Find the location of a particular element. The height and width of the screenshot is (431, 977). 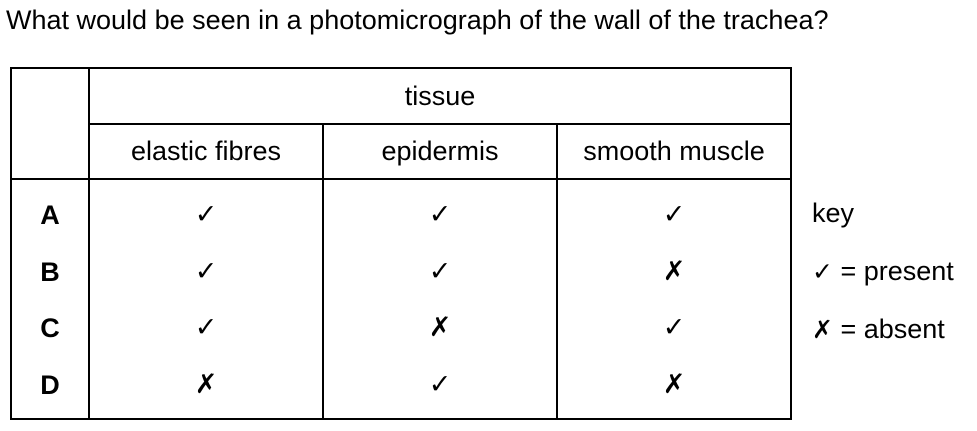

row-label-c: C is located at coordinates (50, 328).